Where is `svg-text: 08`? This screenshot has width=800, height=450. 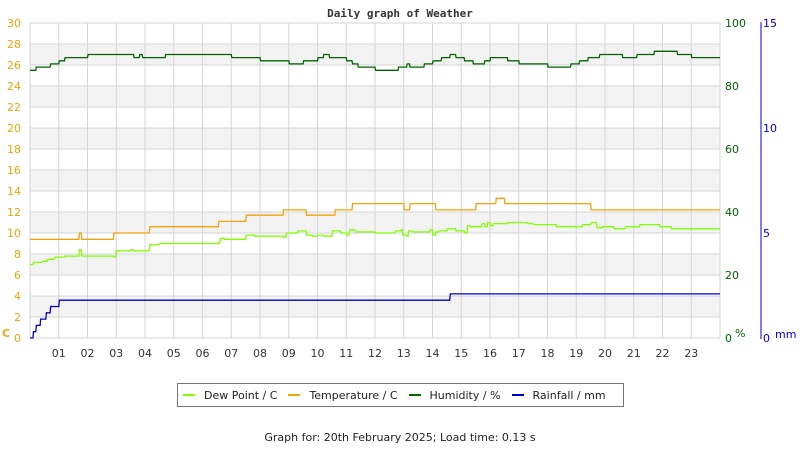
svg-text: 08 is located at coordinates (260, 353).